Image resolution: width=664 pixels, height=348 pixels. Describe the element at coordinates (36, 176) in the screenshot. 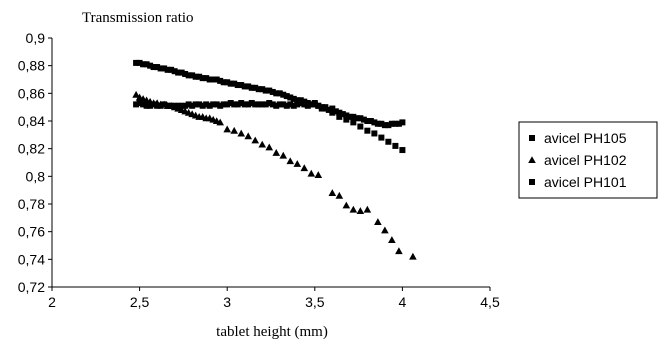

I see `y-tick-label: 0,8` at that location.